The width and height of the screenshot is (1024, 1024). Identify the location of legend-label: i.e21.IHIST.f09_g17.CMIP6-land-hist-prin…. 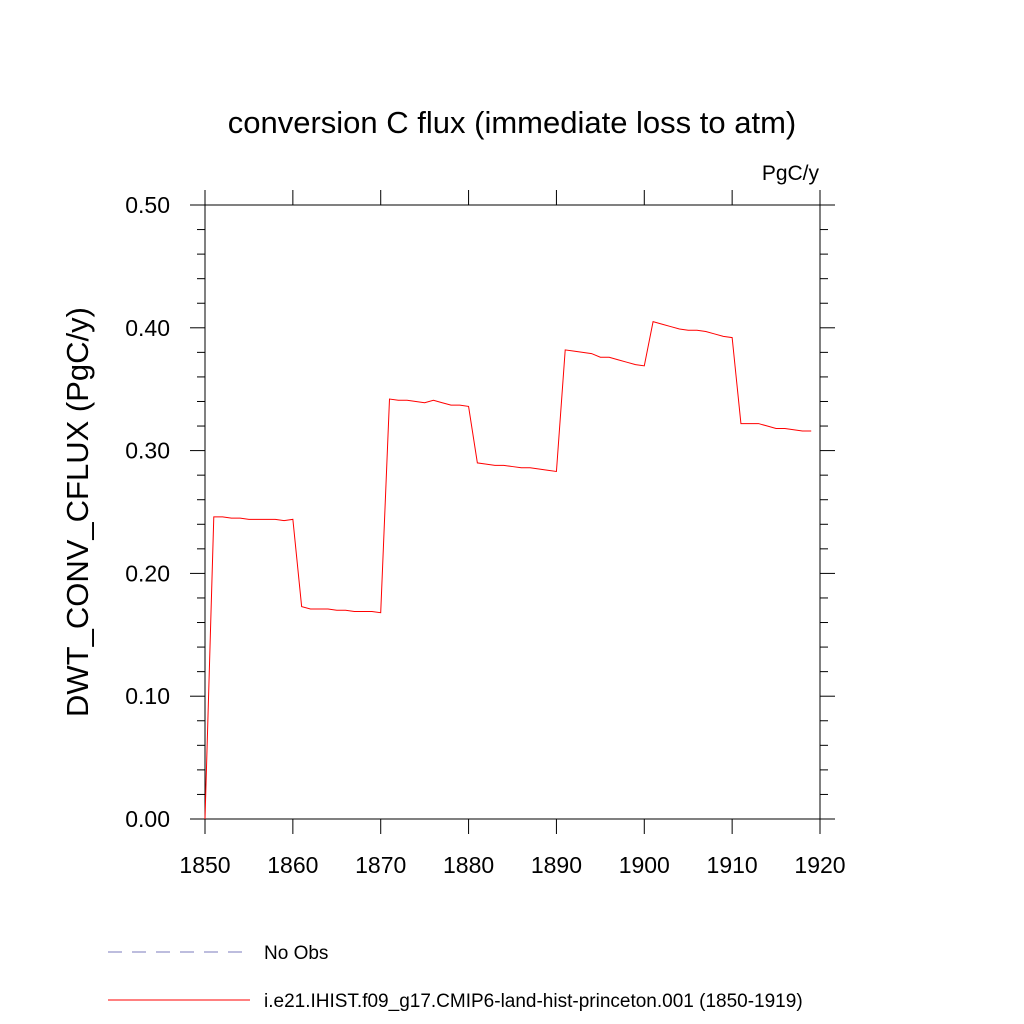
(533, 1001).